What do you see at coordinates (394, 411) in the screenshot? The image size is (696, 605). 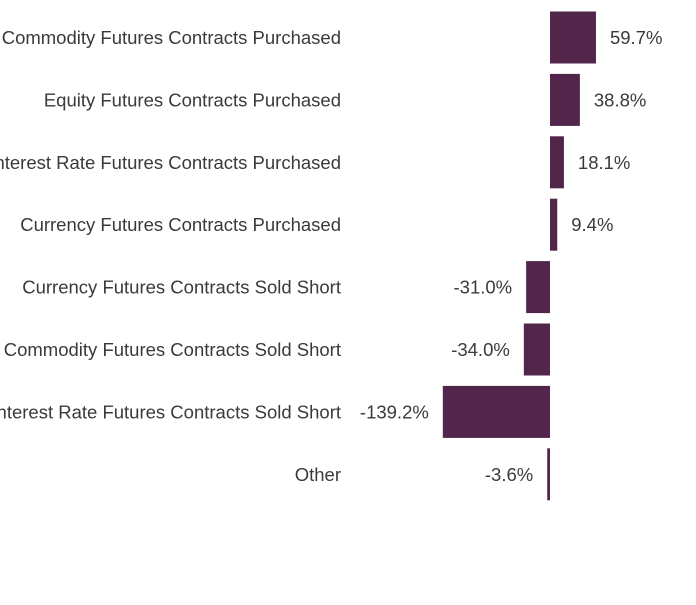 I see `value-label: -139.2%` at bounding box center [394, 411].